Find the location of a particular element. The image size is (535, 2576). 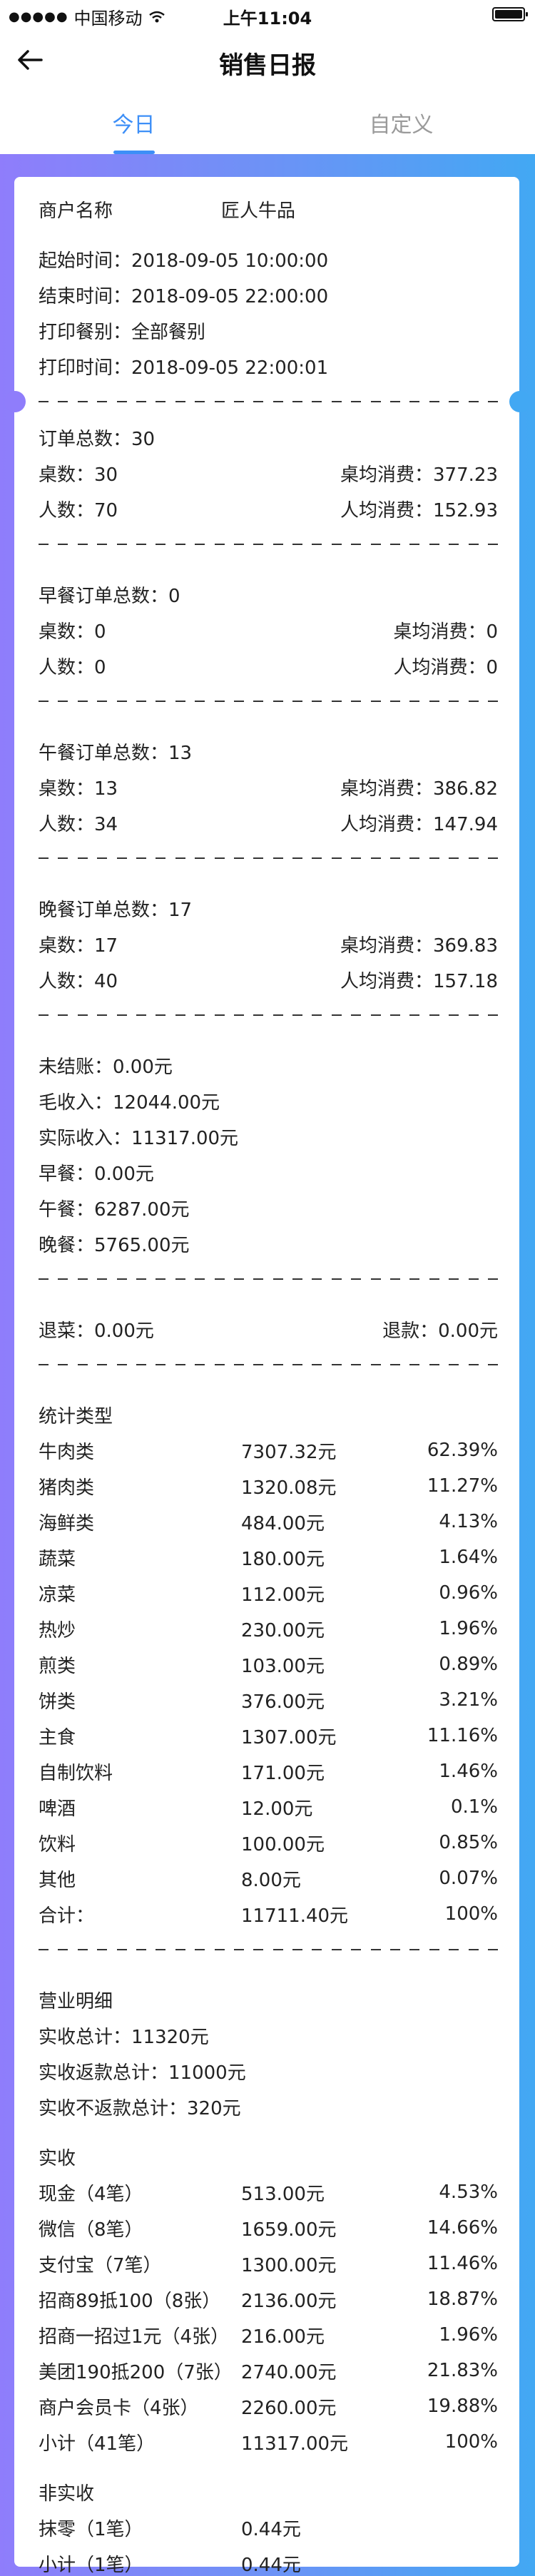

table-cell-name: 微信（8笔） is located at coordinates (91, 2230).